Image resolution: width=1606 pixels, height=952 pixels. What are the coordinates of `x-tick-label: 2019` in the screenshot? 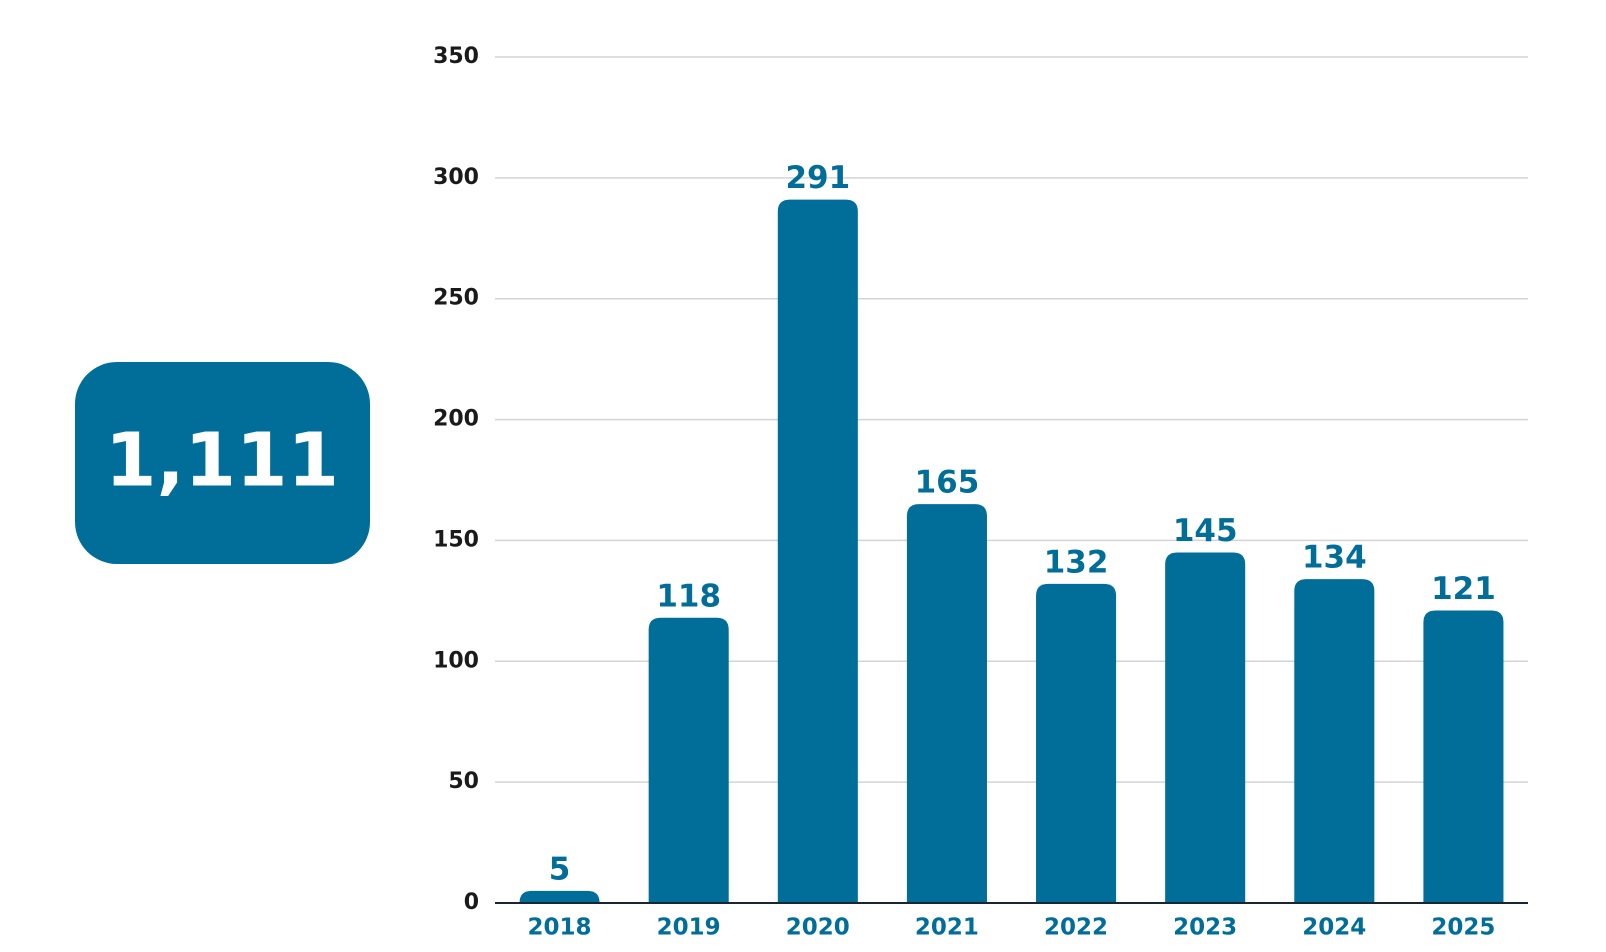 It's located at (689, 928).